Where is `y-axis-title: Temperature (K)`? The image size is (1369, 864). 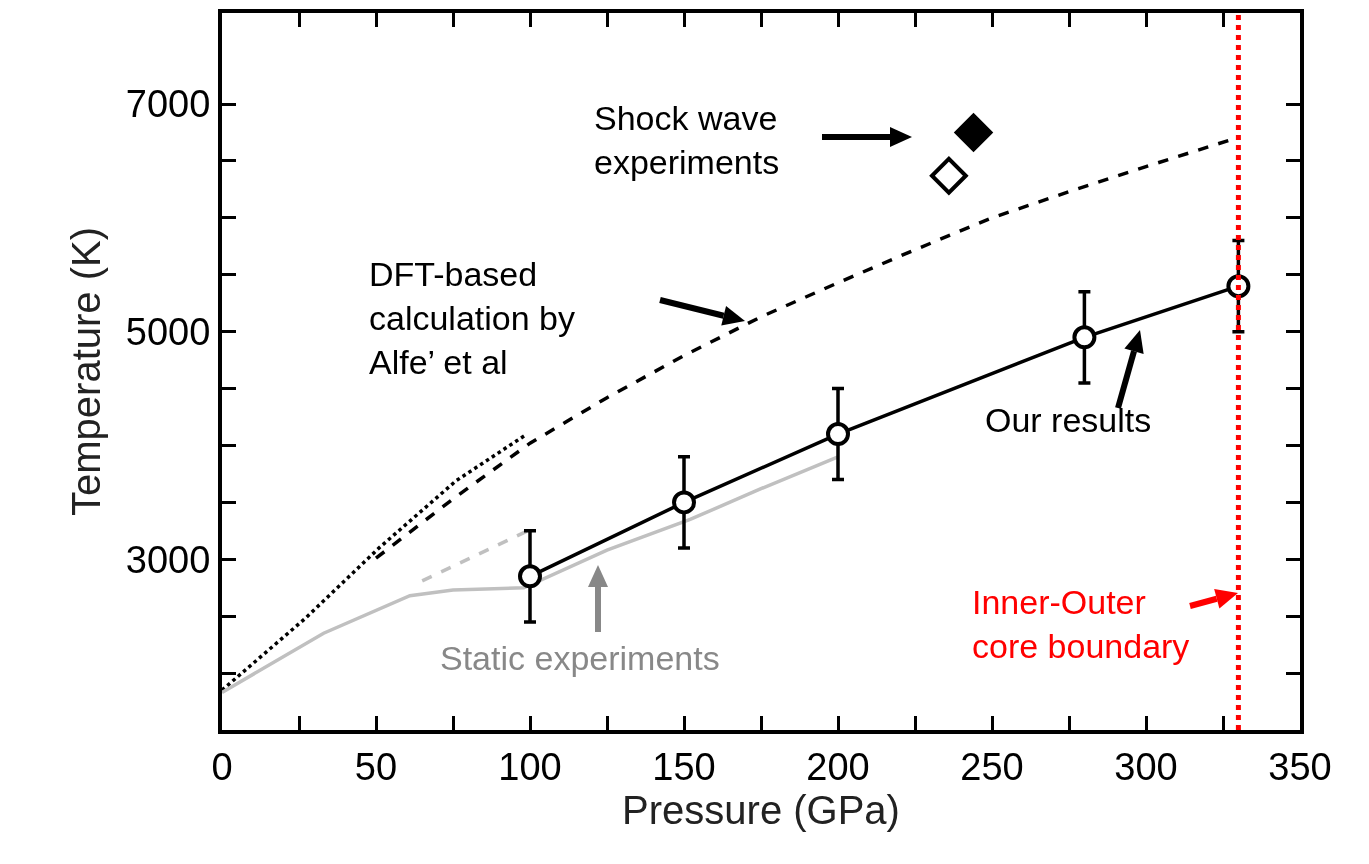 y-axis-title: Temperature (K) is located at coordinates (85, 371).